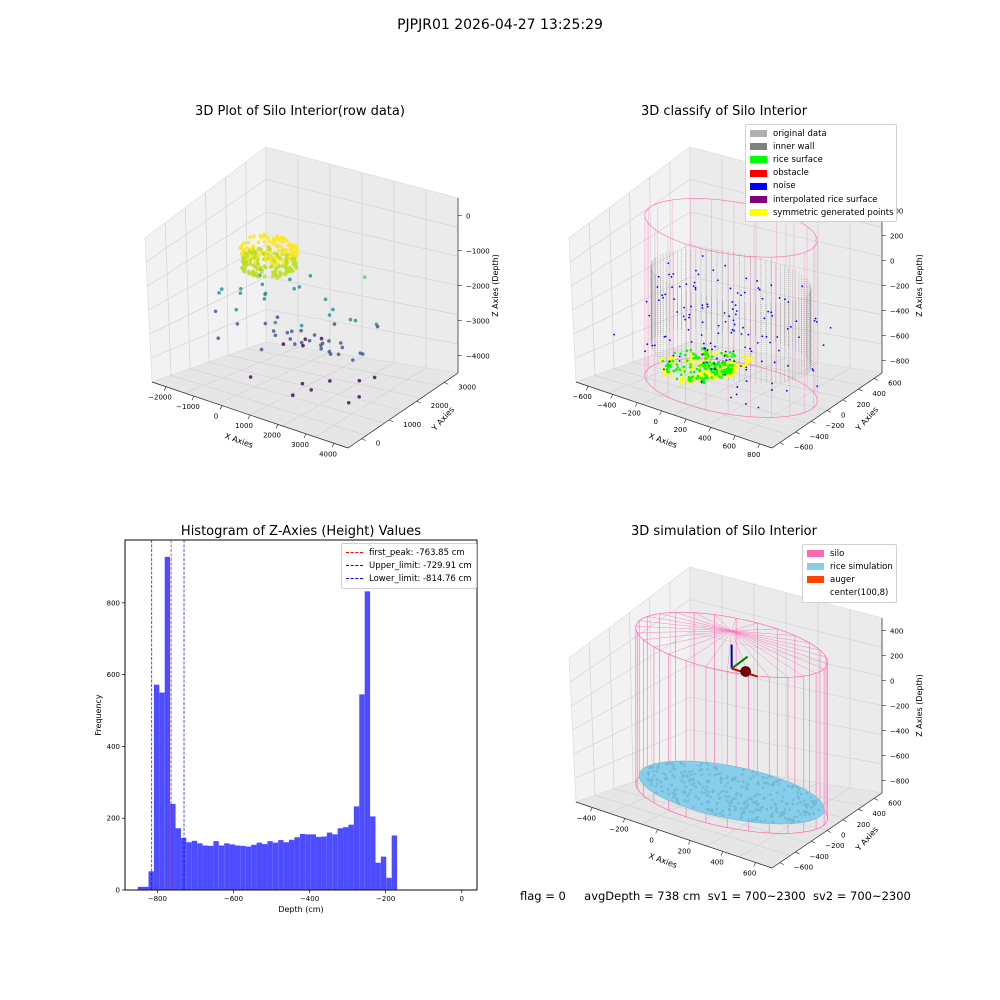  Describe the element at coordinates (113, 603) in the screenshot. I see `histogram-y-tick-label: 800` at that location.